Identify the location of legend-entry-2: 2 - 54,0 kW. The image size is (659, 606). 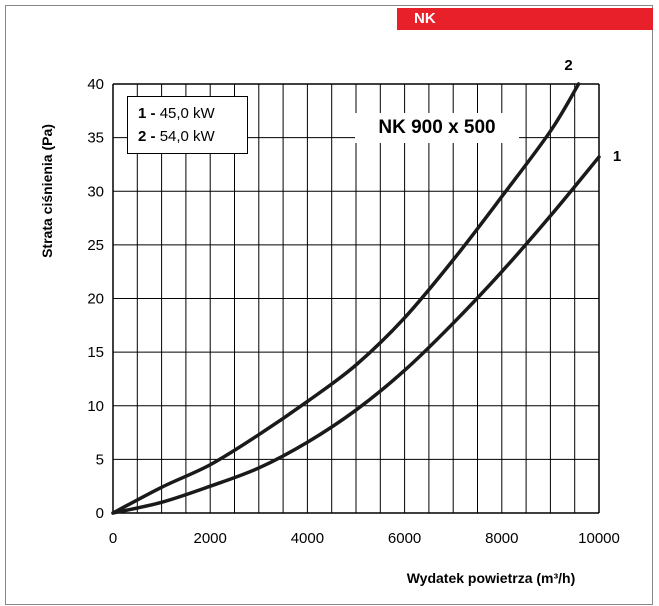
(192, 136).